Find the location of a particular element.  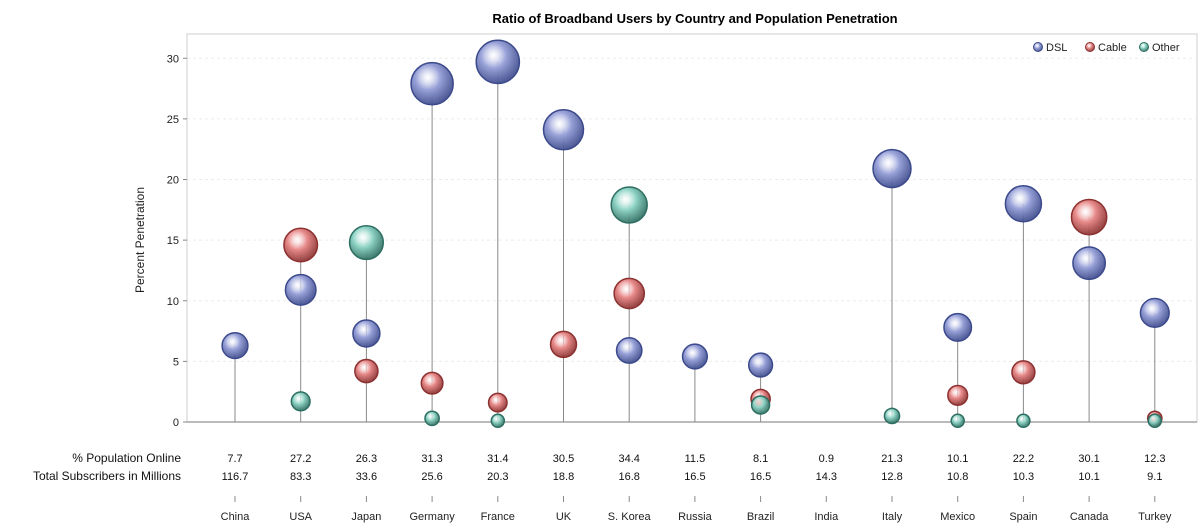

legend-label-cable: Cable is located at coordinates (1112, 48).